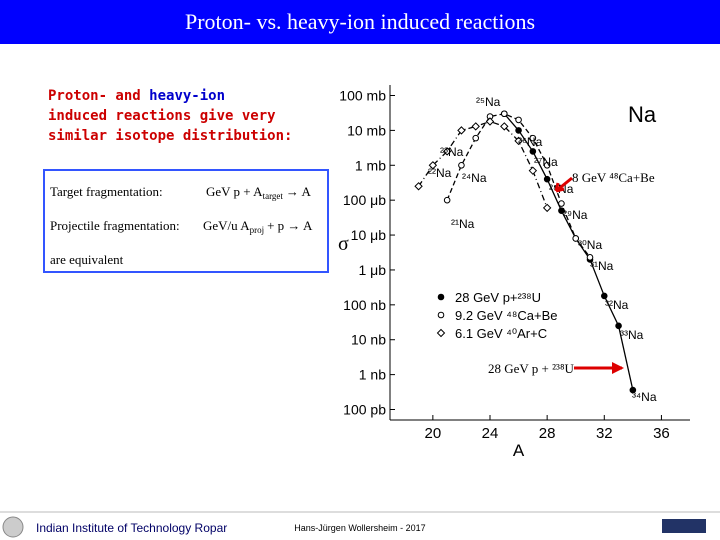 This screenshot has height=540, width=720. Describe the element at coordinates (490, 433) in the screenshot. I see `x-tick-label: 24` at that location.